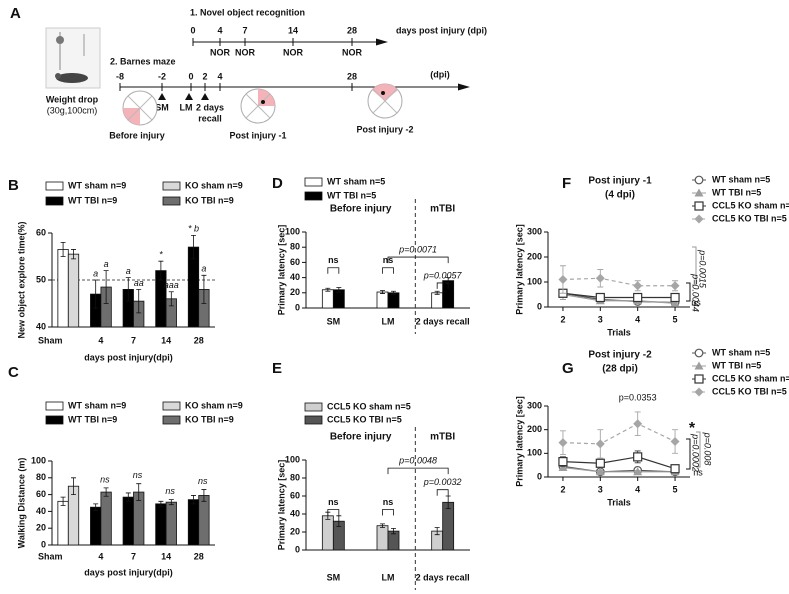 Image resolution: width=789 pixels, height=594 pixels. Describe the element at coordinates (352, 76) in the screenshot. I see `timeline-tick: 28` at that location.